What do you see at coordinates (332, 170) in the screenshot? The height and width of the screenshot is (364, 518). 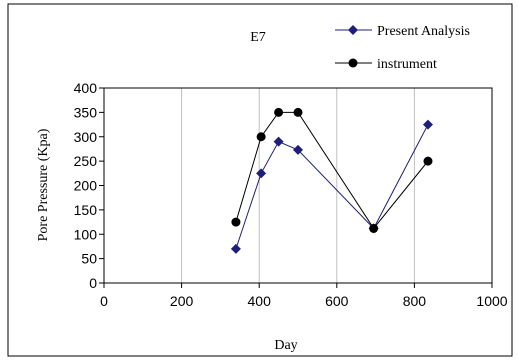 I see `series-line-instrument` at bounding box center [332, 170].